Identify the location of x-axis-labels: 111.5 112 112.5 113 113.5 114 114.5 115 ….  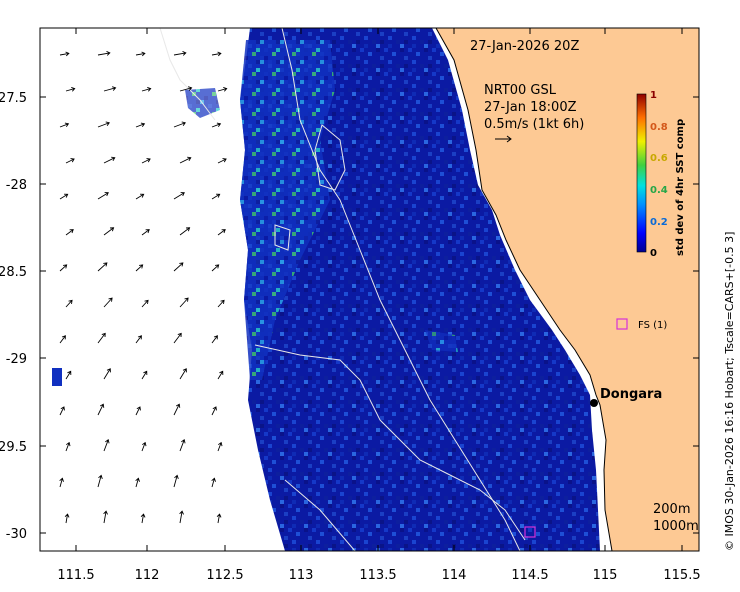
(378, 575).